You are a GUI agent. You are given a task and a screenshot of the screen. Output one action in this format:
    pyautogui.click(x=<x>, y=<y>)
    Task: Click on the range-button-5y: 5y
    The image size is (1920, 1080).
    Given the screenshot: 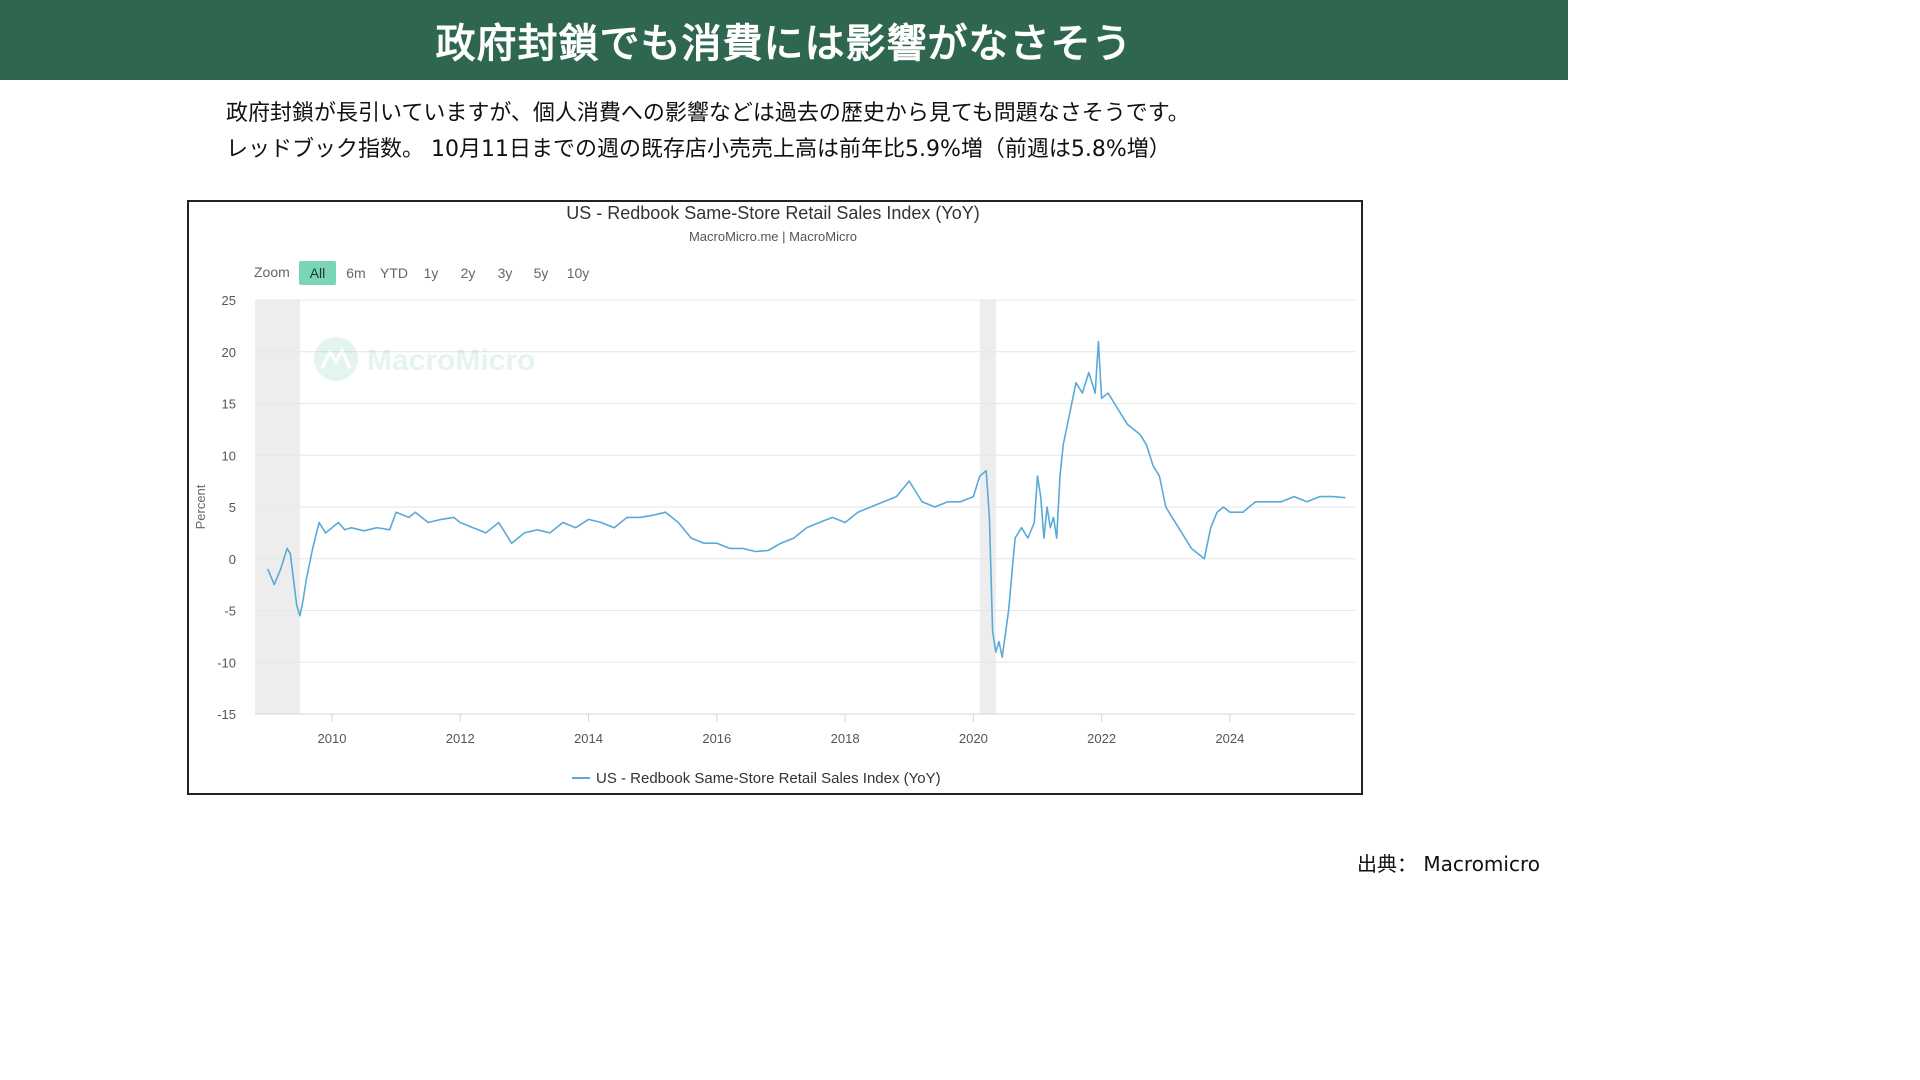 What is the action you would take?
    pyautogui.click(x=541, y=273)
    